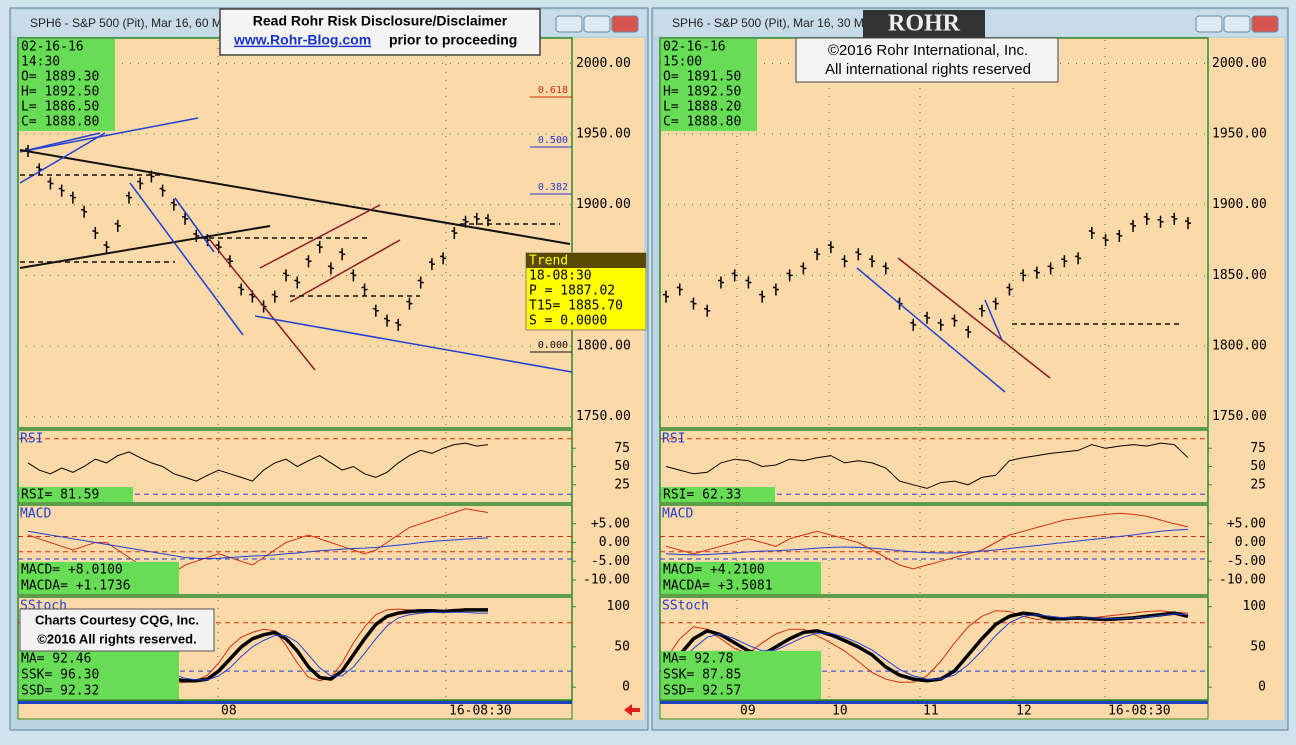  I want to click on sstoch-readout: SSD= 92.57, so click(702, 691).